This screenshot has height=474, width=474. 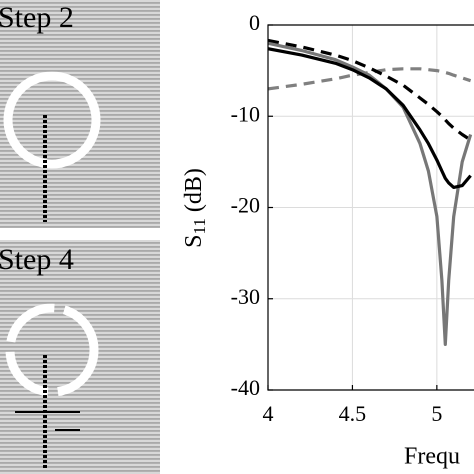 I want to click on y-axis-label: S11 (dB), so click(x=195, y=208).